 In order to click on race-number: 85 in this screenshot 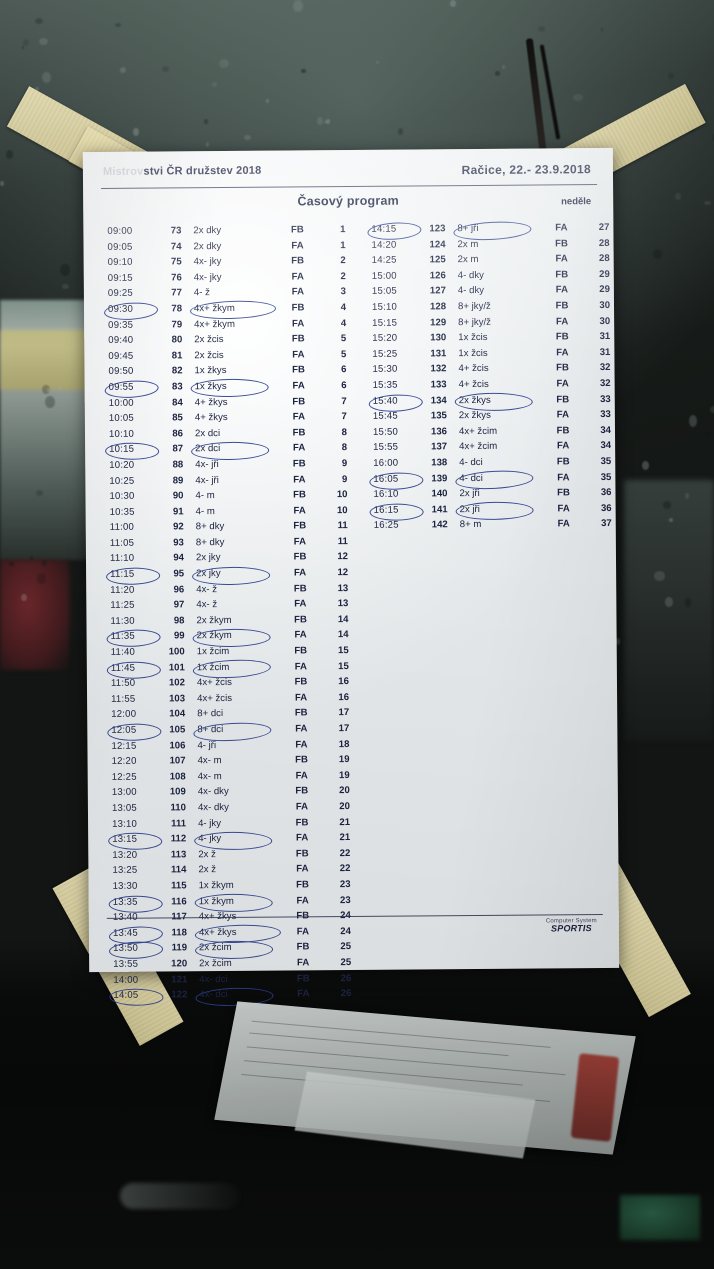, I will do `click(177, 418)`.